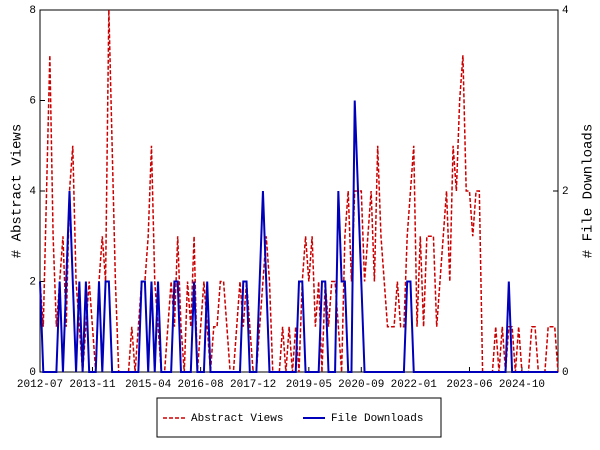  What do you see at coordinates (92, 385) in the screenshot?
I see `x-tick-label: 2013-11` at bounding box center [92, 385].